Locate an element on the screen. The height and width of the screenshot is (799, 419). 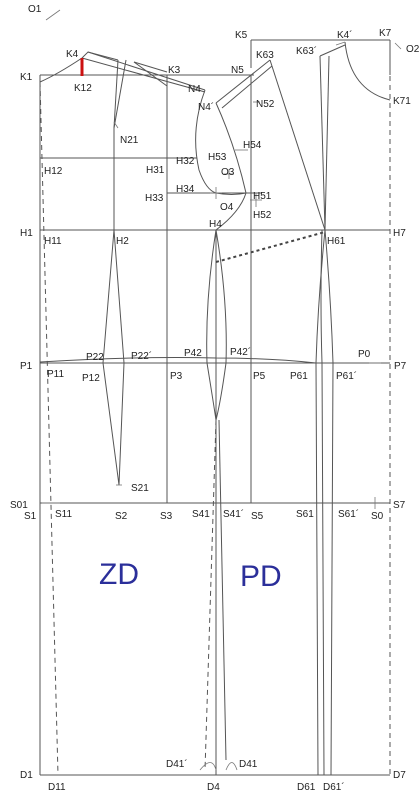
n21-tick is located at coordinates (116, 125).